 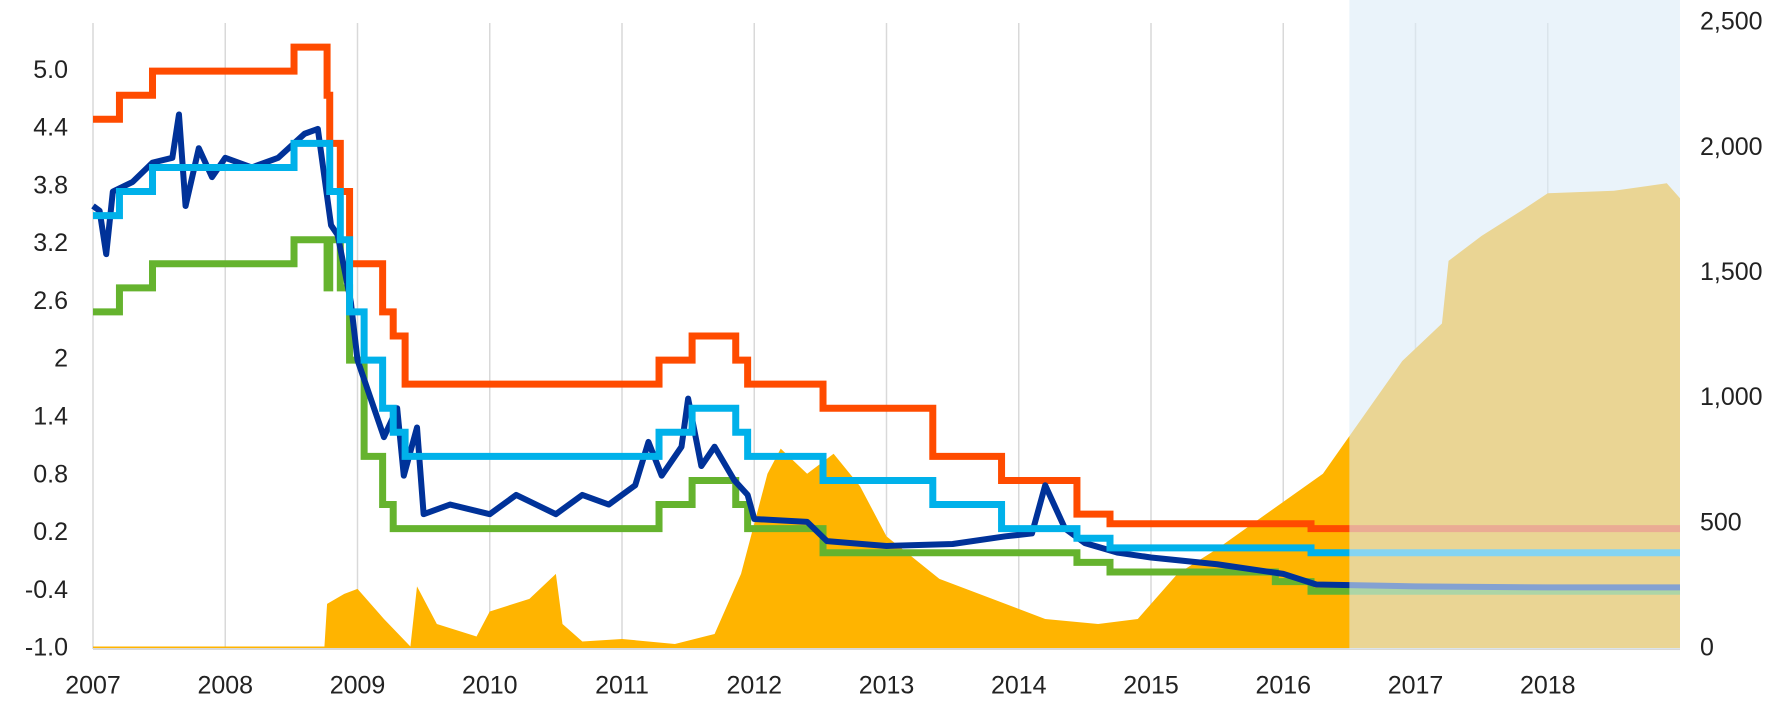 What do you see at coordinates (1721, 522) in the screenshot?
I see `y2-tick-label: 500` at bounding box center [1721, 522].